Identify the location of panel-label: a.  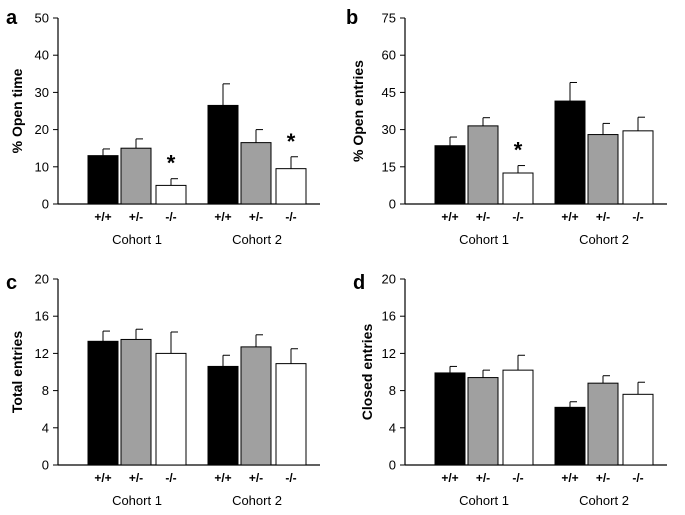
(12, 18).